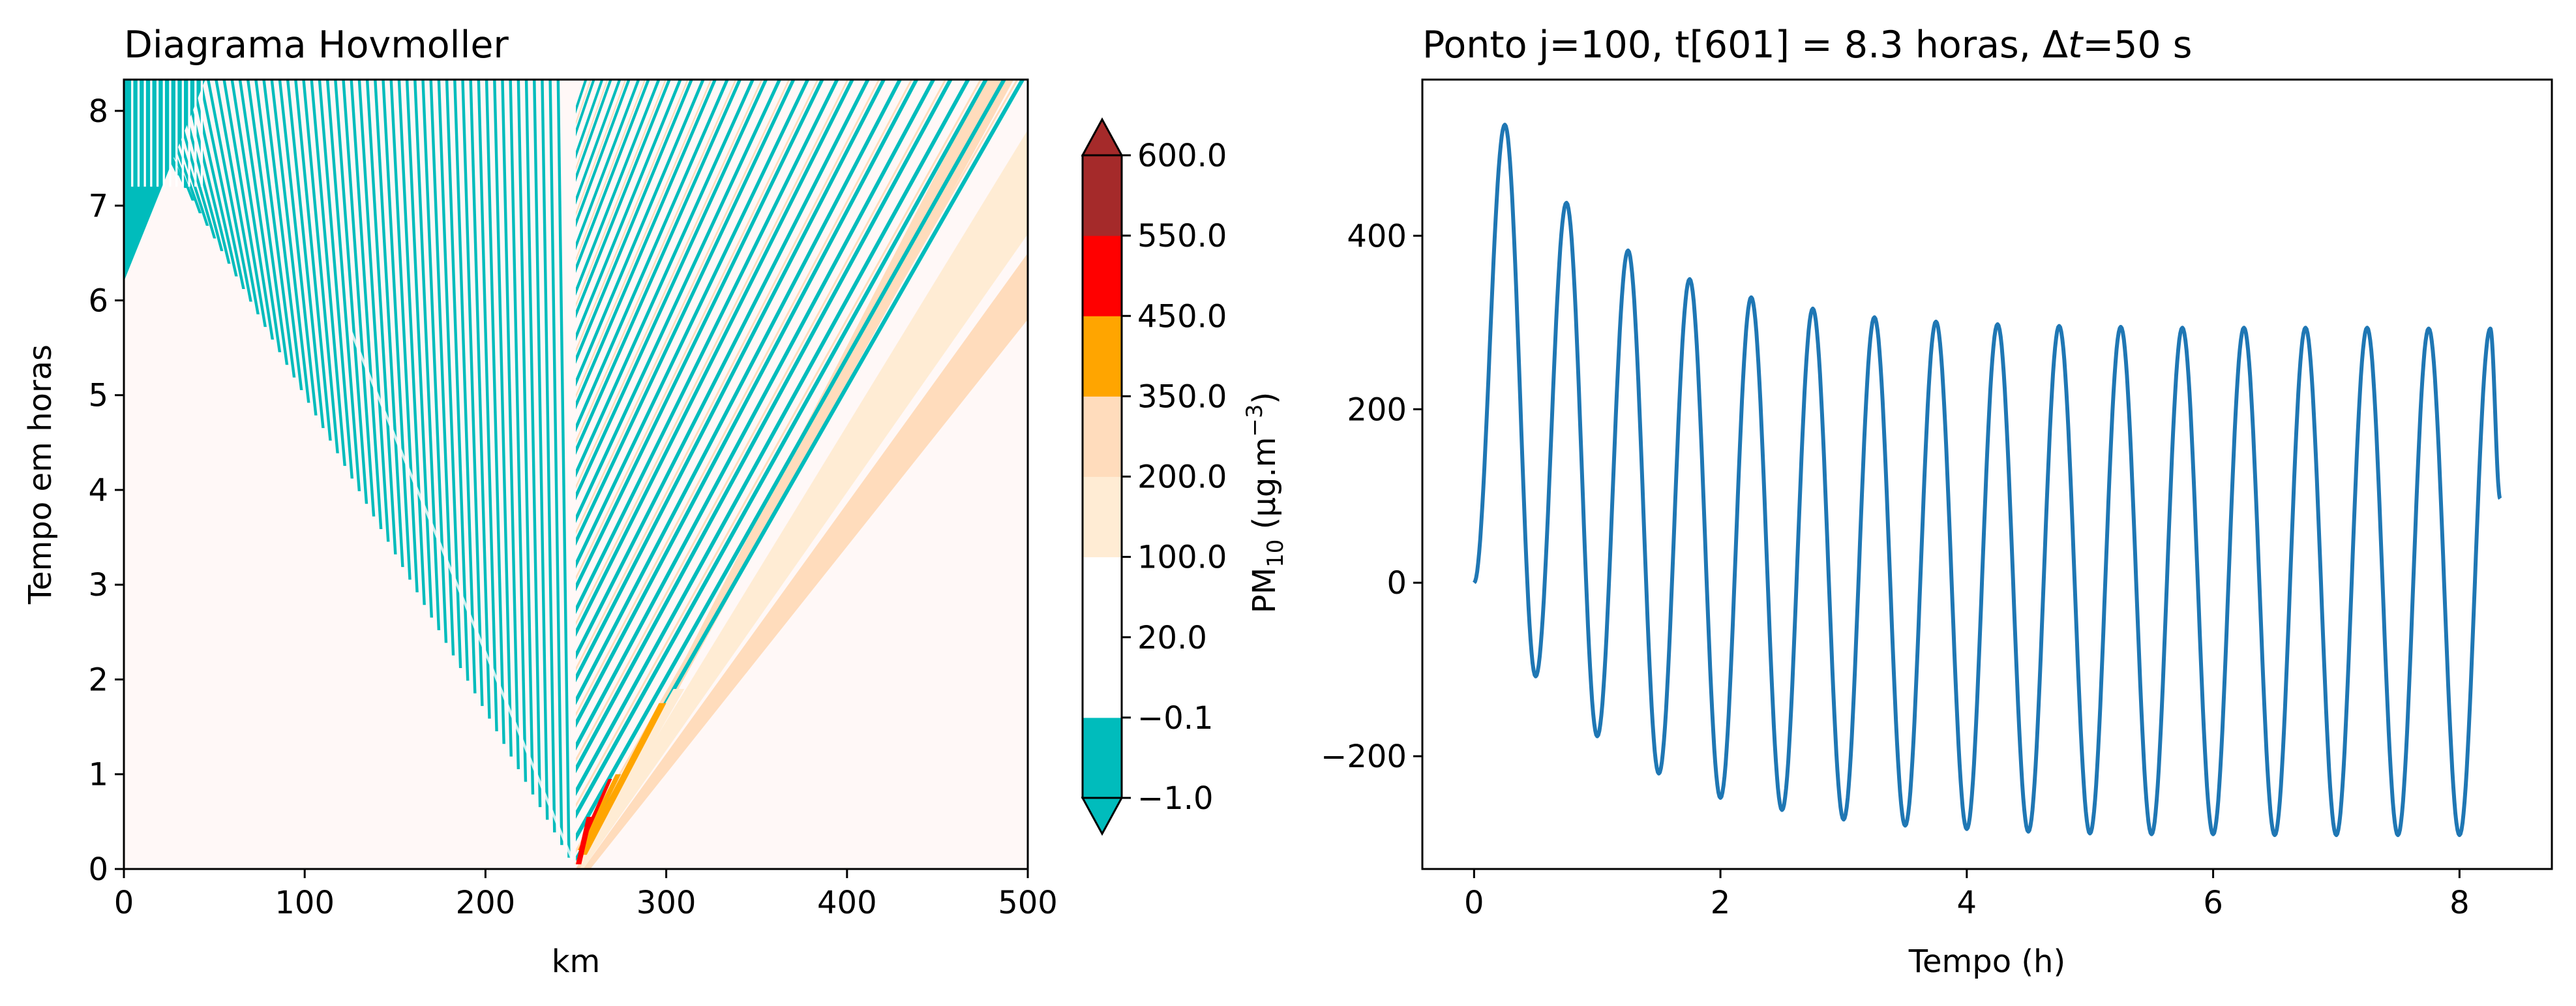  I want to click on timeseries-x-label: Tempo (h), so click(1986, 961).